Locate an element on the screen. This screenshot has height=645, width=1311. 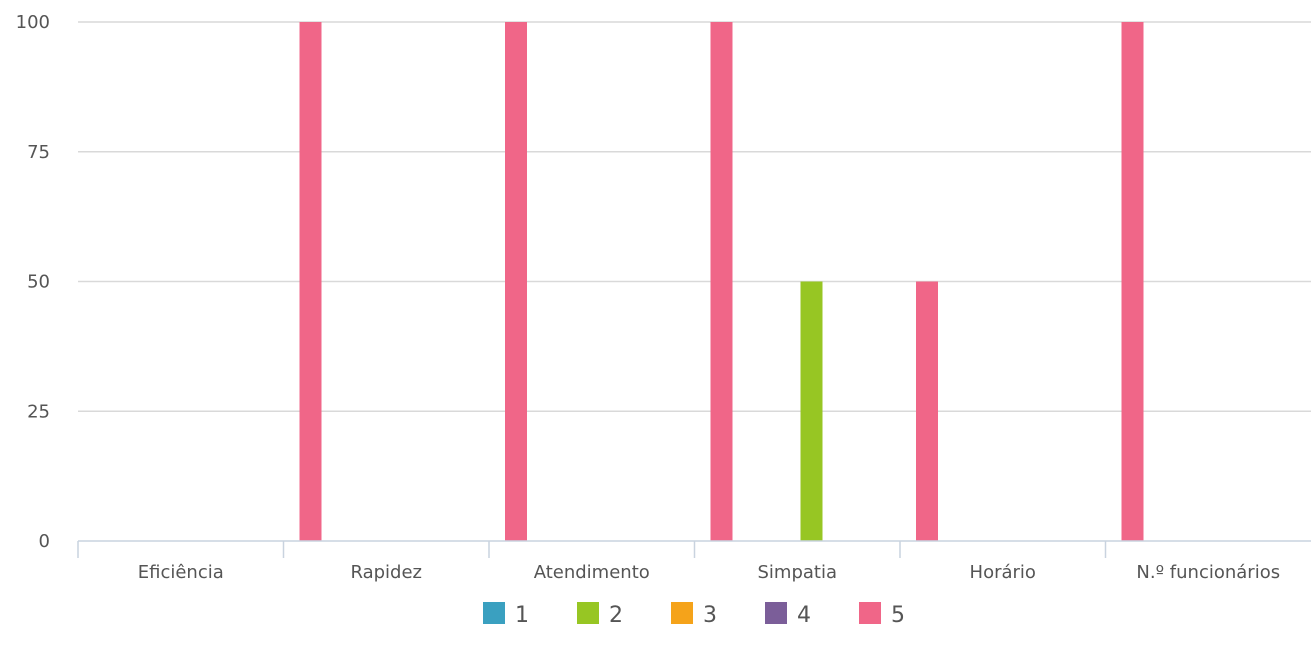
x-category-label: Simpatia is located at coordinates (797, 572).